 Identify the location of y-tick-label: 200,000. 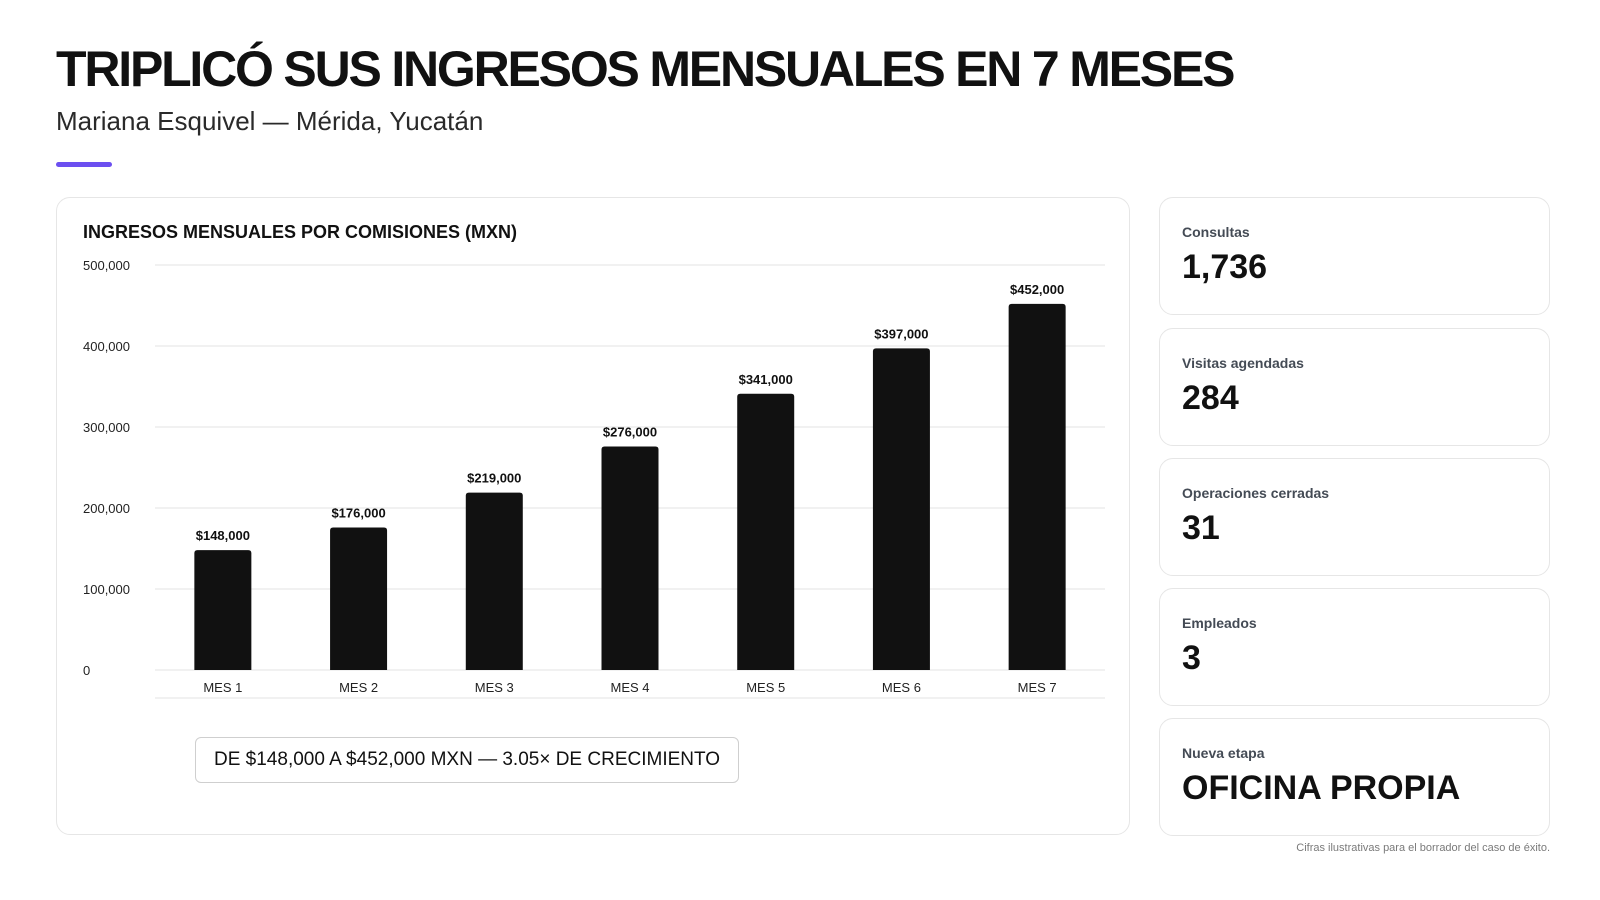
(106, 508).